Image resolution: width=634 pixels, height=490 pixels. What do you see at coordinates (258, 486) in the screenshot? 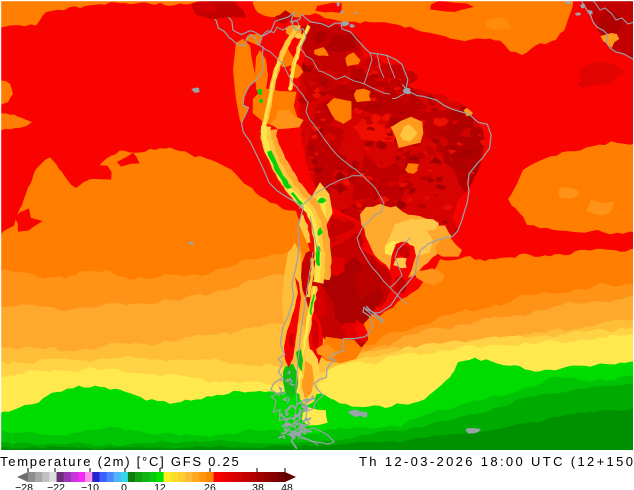
I see `svg-text: 38` at bounding box center [258, 486].